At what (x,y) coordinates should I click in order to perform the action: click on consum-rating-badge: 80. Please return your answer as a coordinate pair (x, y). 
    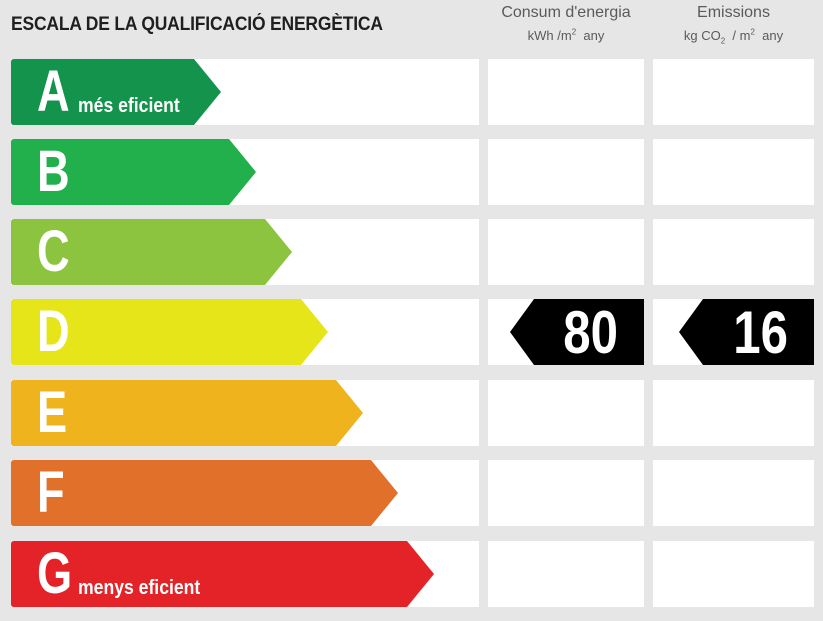
    Looking at the image, I should click on (577, 332).